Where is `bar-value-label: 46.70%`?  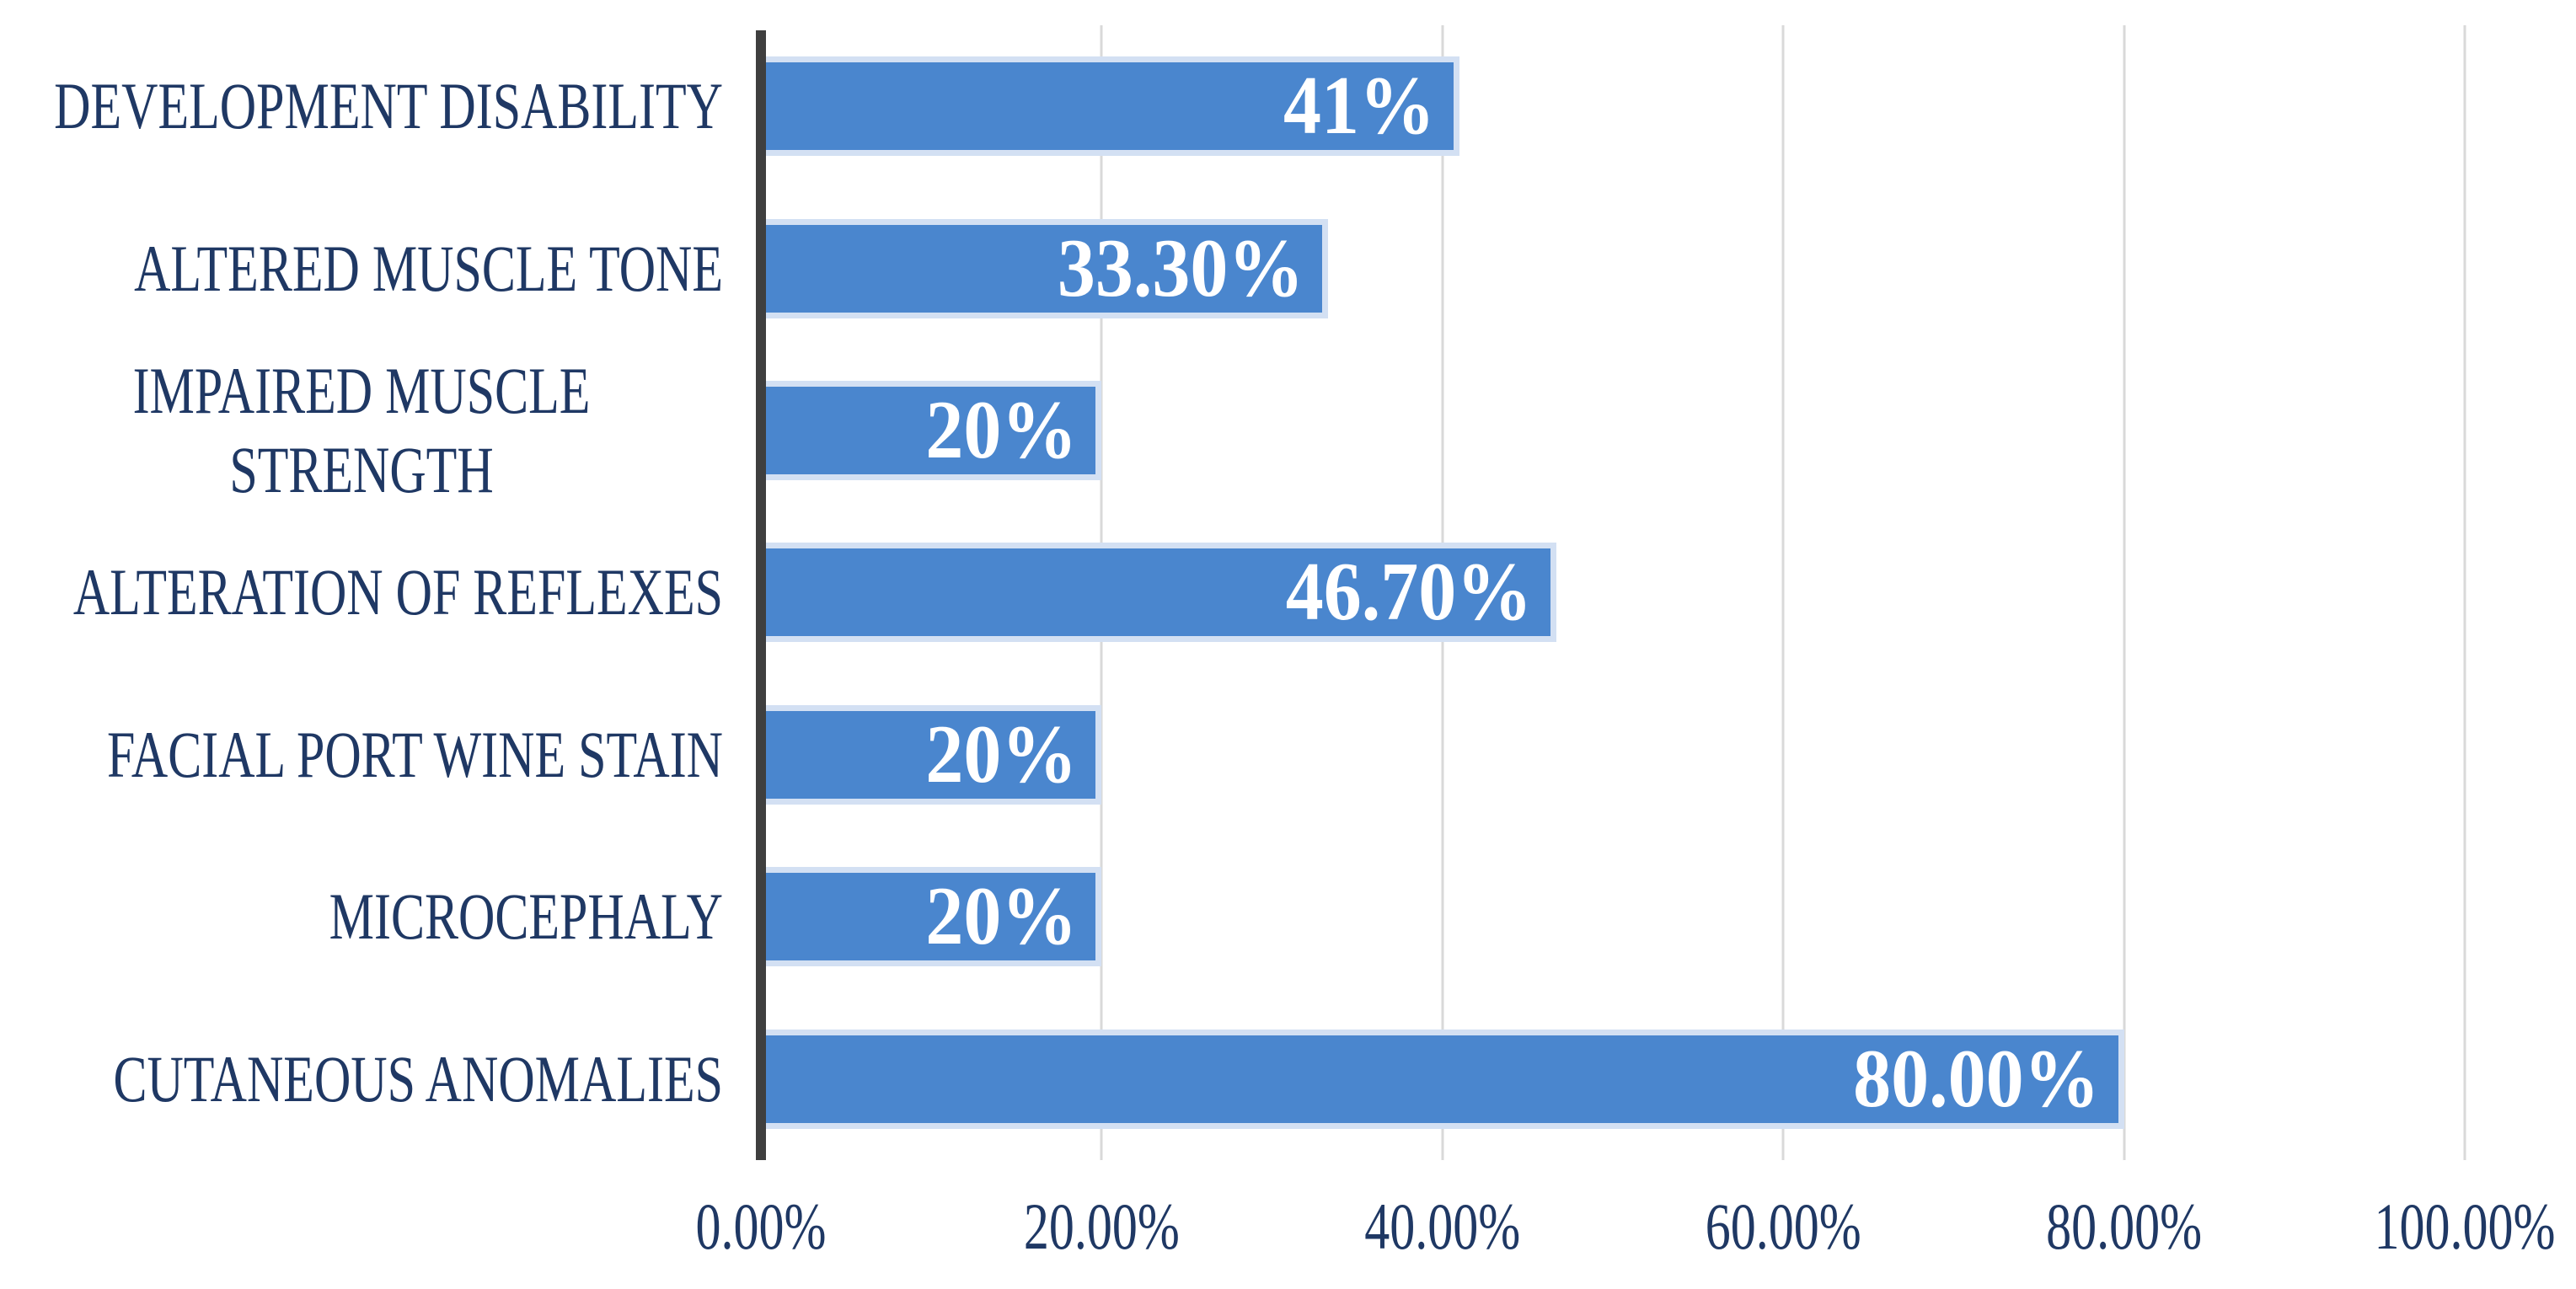 bar-value-label: 46.70% is located at coordinates (1409, 592).